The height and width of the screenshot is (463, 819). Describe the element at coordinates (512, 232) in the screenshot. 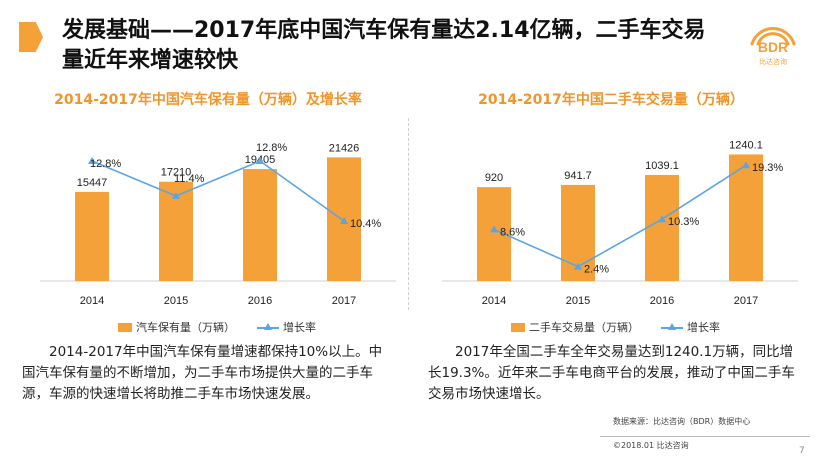

I see `growth-rate-label: 8.6%` at that location.